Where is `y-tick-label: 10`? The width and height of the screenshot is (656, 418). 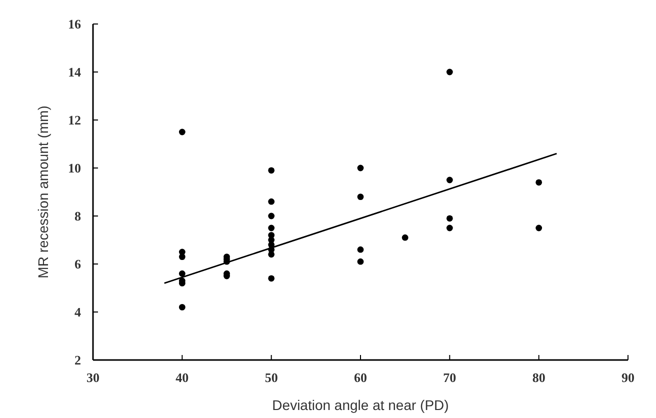
y-tick-label: 10 is located at coordinates (74, 168).